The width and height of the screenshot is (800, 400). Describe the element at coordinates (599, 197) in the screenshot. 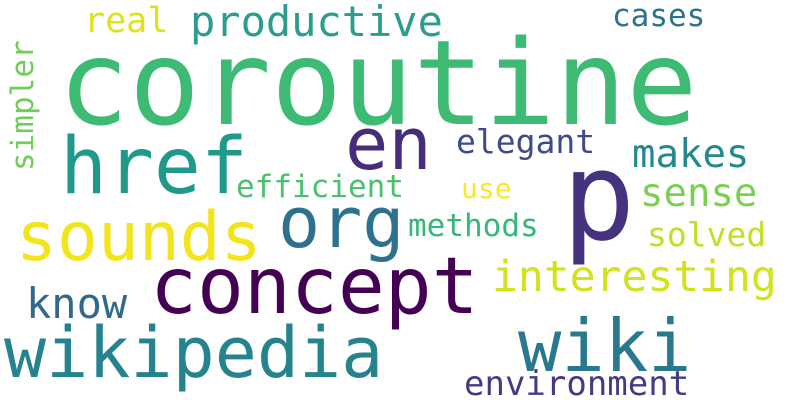

I see `word-p: p` at that location.